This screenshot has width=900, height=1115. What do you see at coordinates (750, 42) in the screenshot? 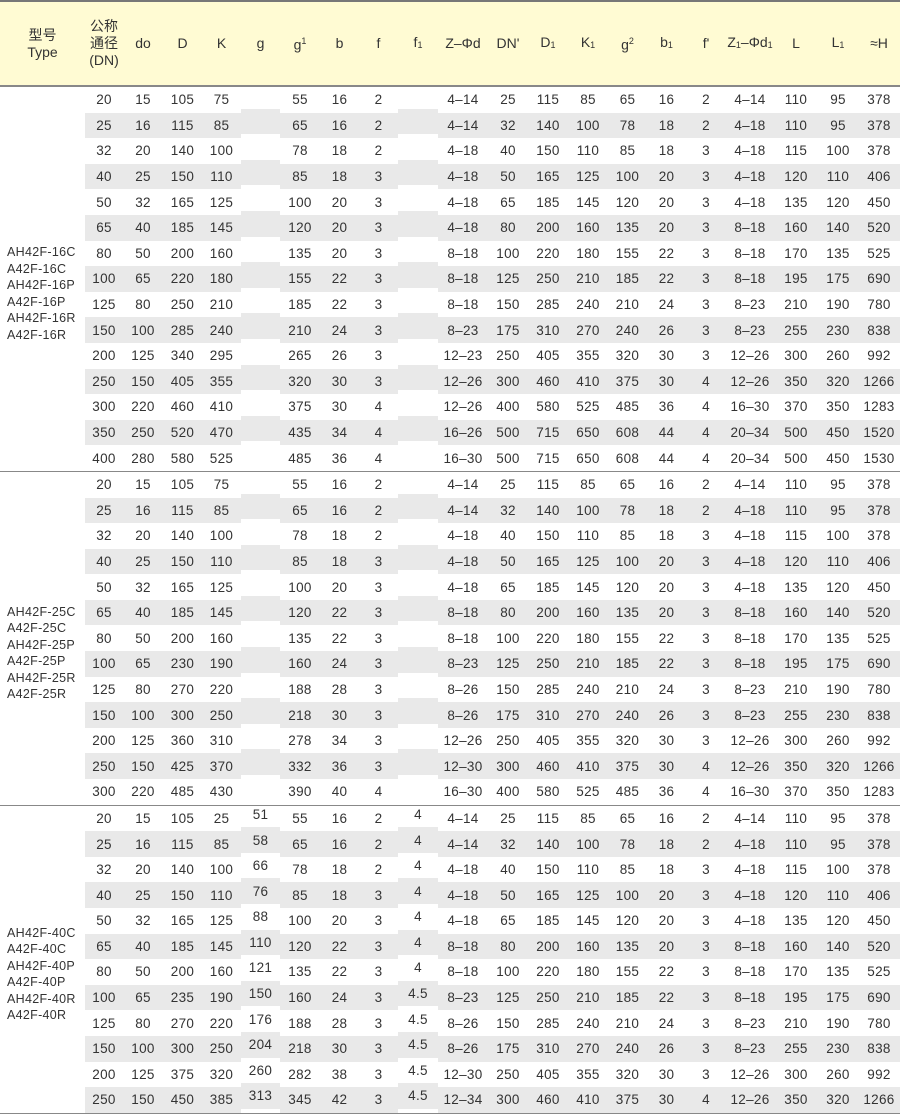
I see `header-col: Z1–Φd1` at bounding box center [750, 42].